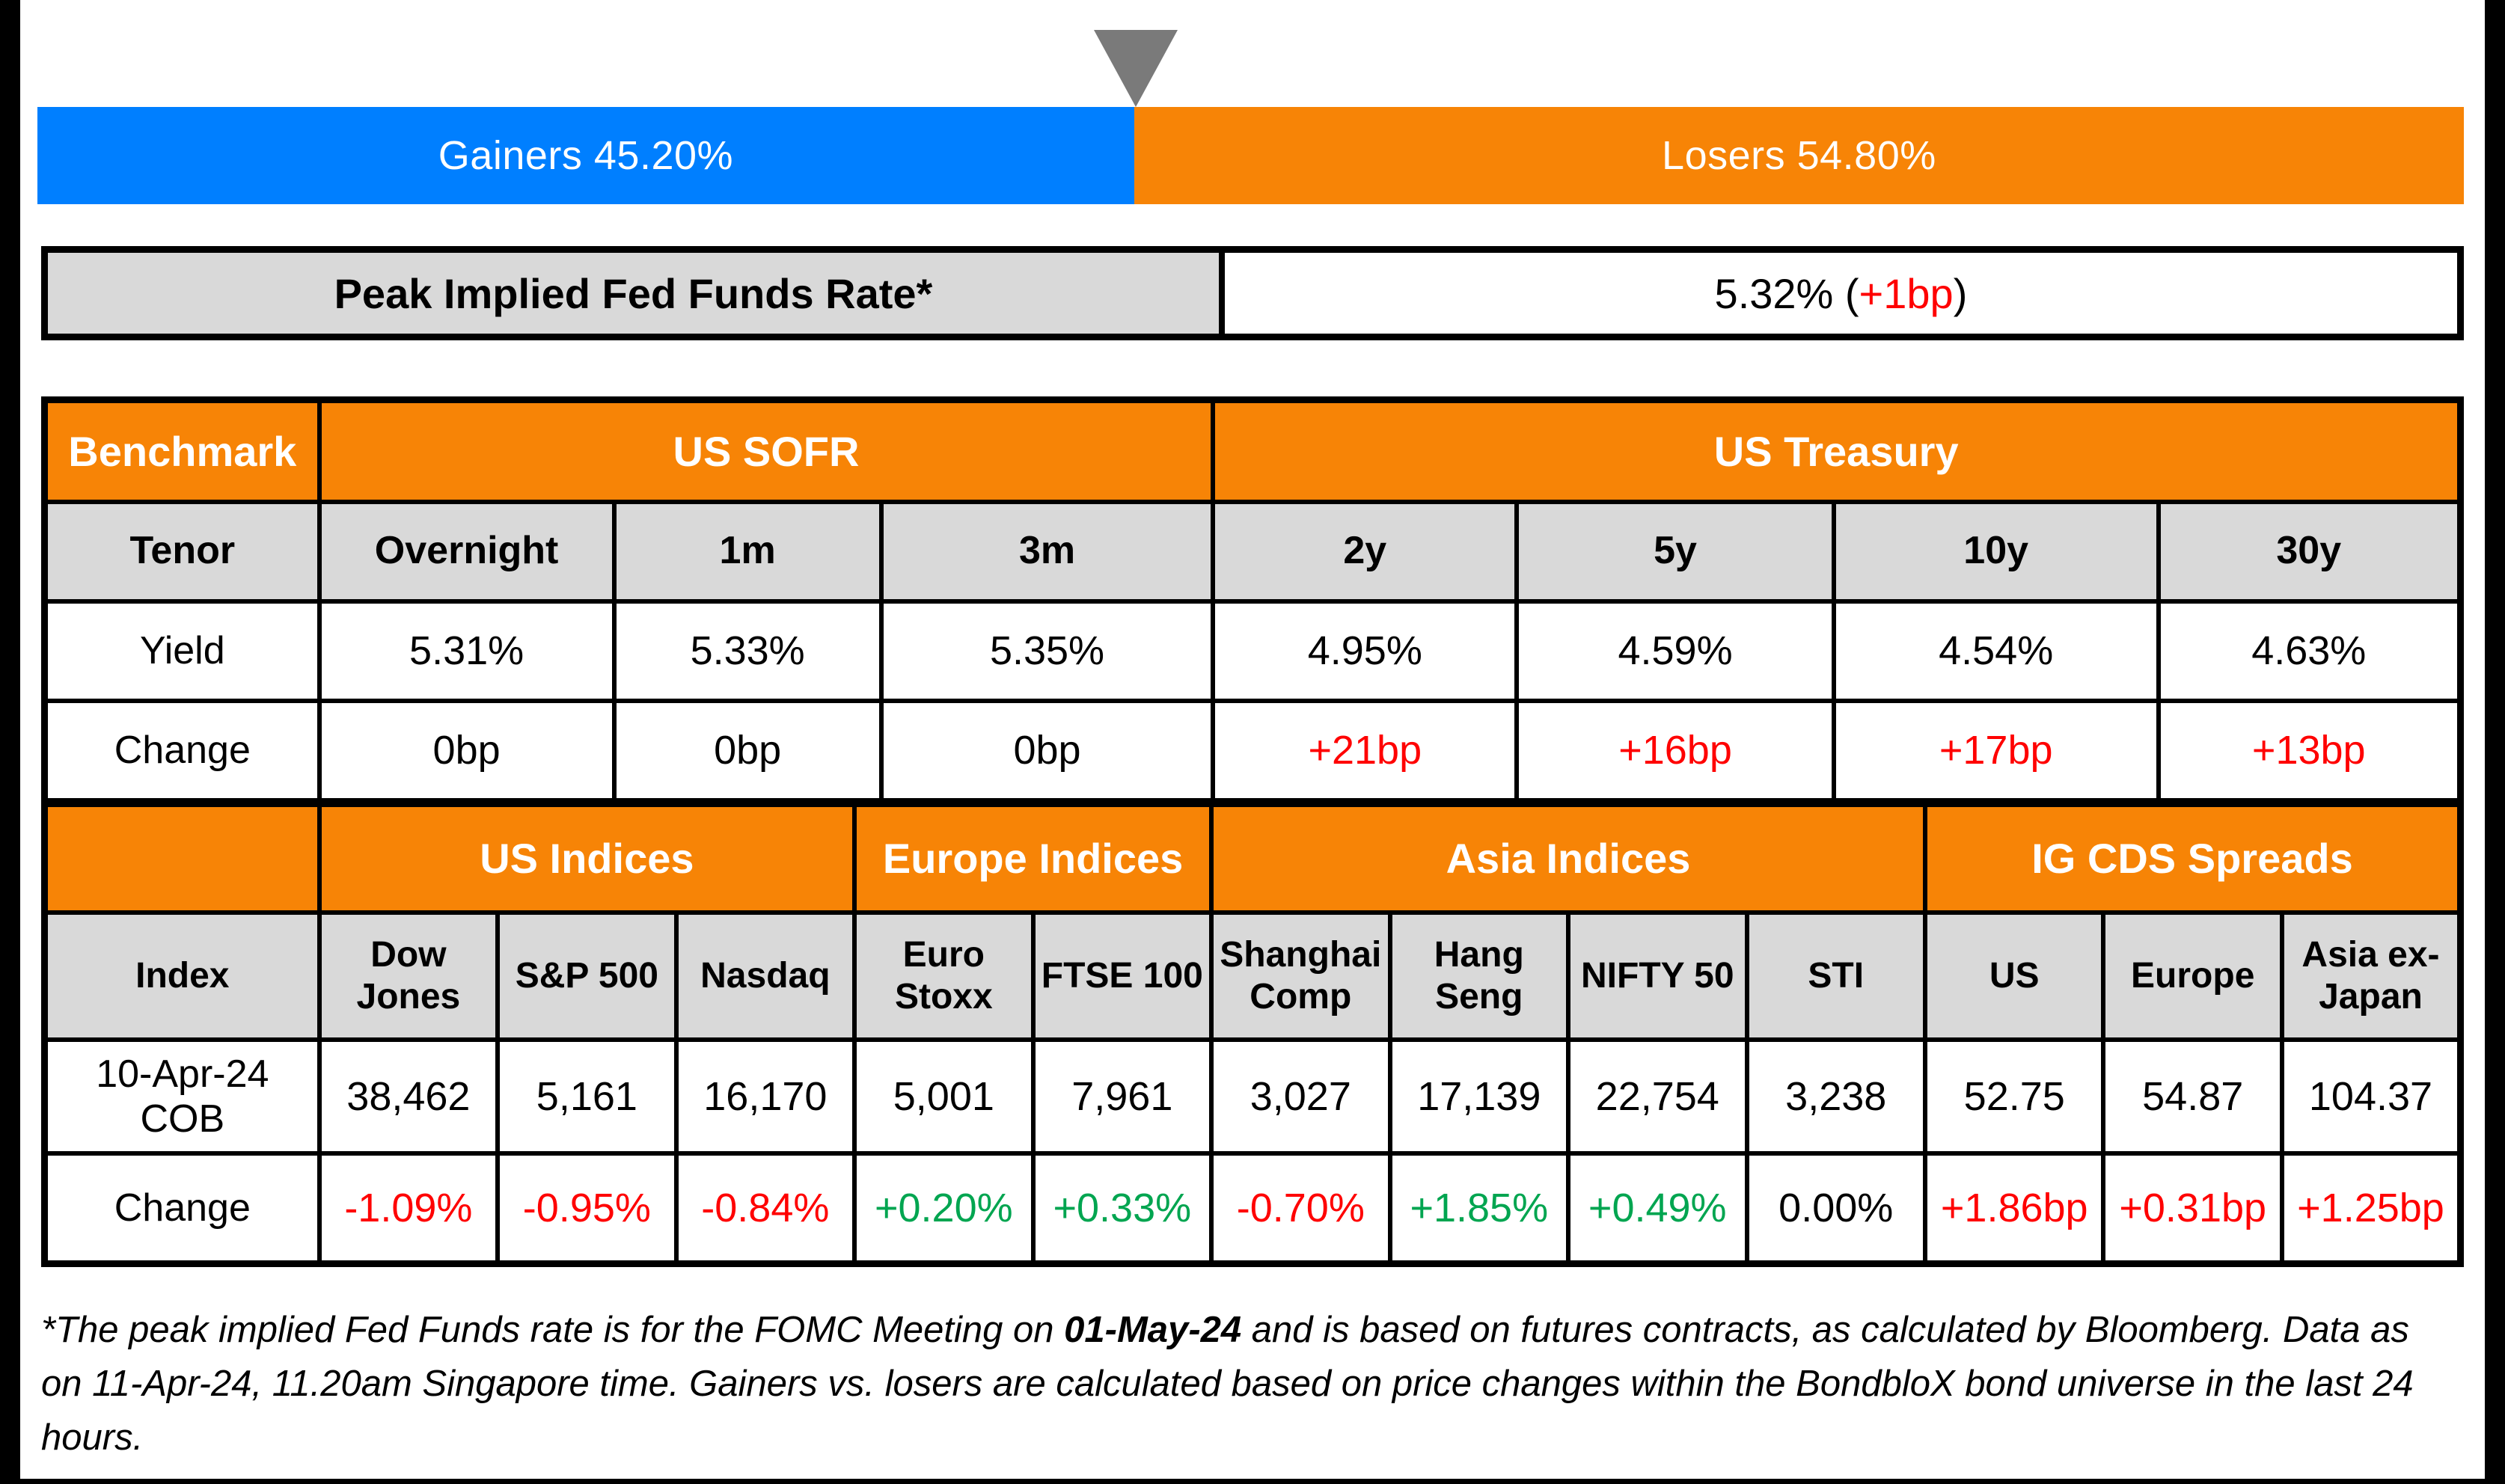 This screenshot has width=2505, height=1484. What do you see at coordinates (2192, 858) in the screenshot?
I see `ig-cds-group-header: IG CDS Spreads` at bounding box center [2192, 858].